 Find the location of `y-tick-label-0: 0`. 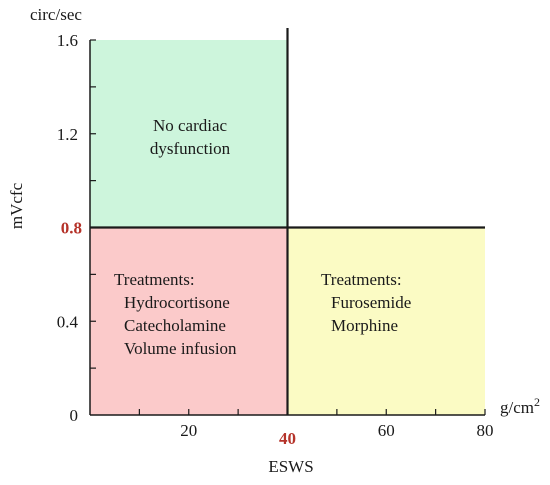

y-tick-label-0: 0 is located at coordinates (74, 415).